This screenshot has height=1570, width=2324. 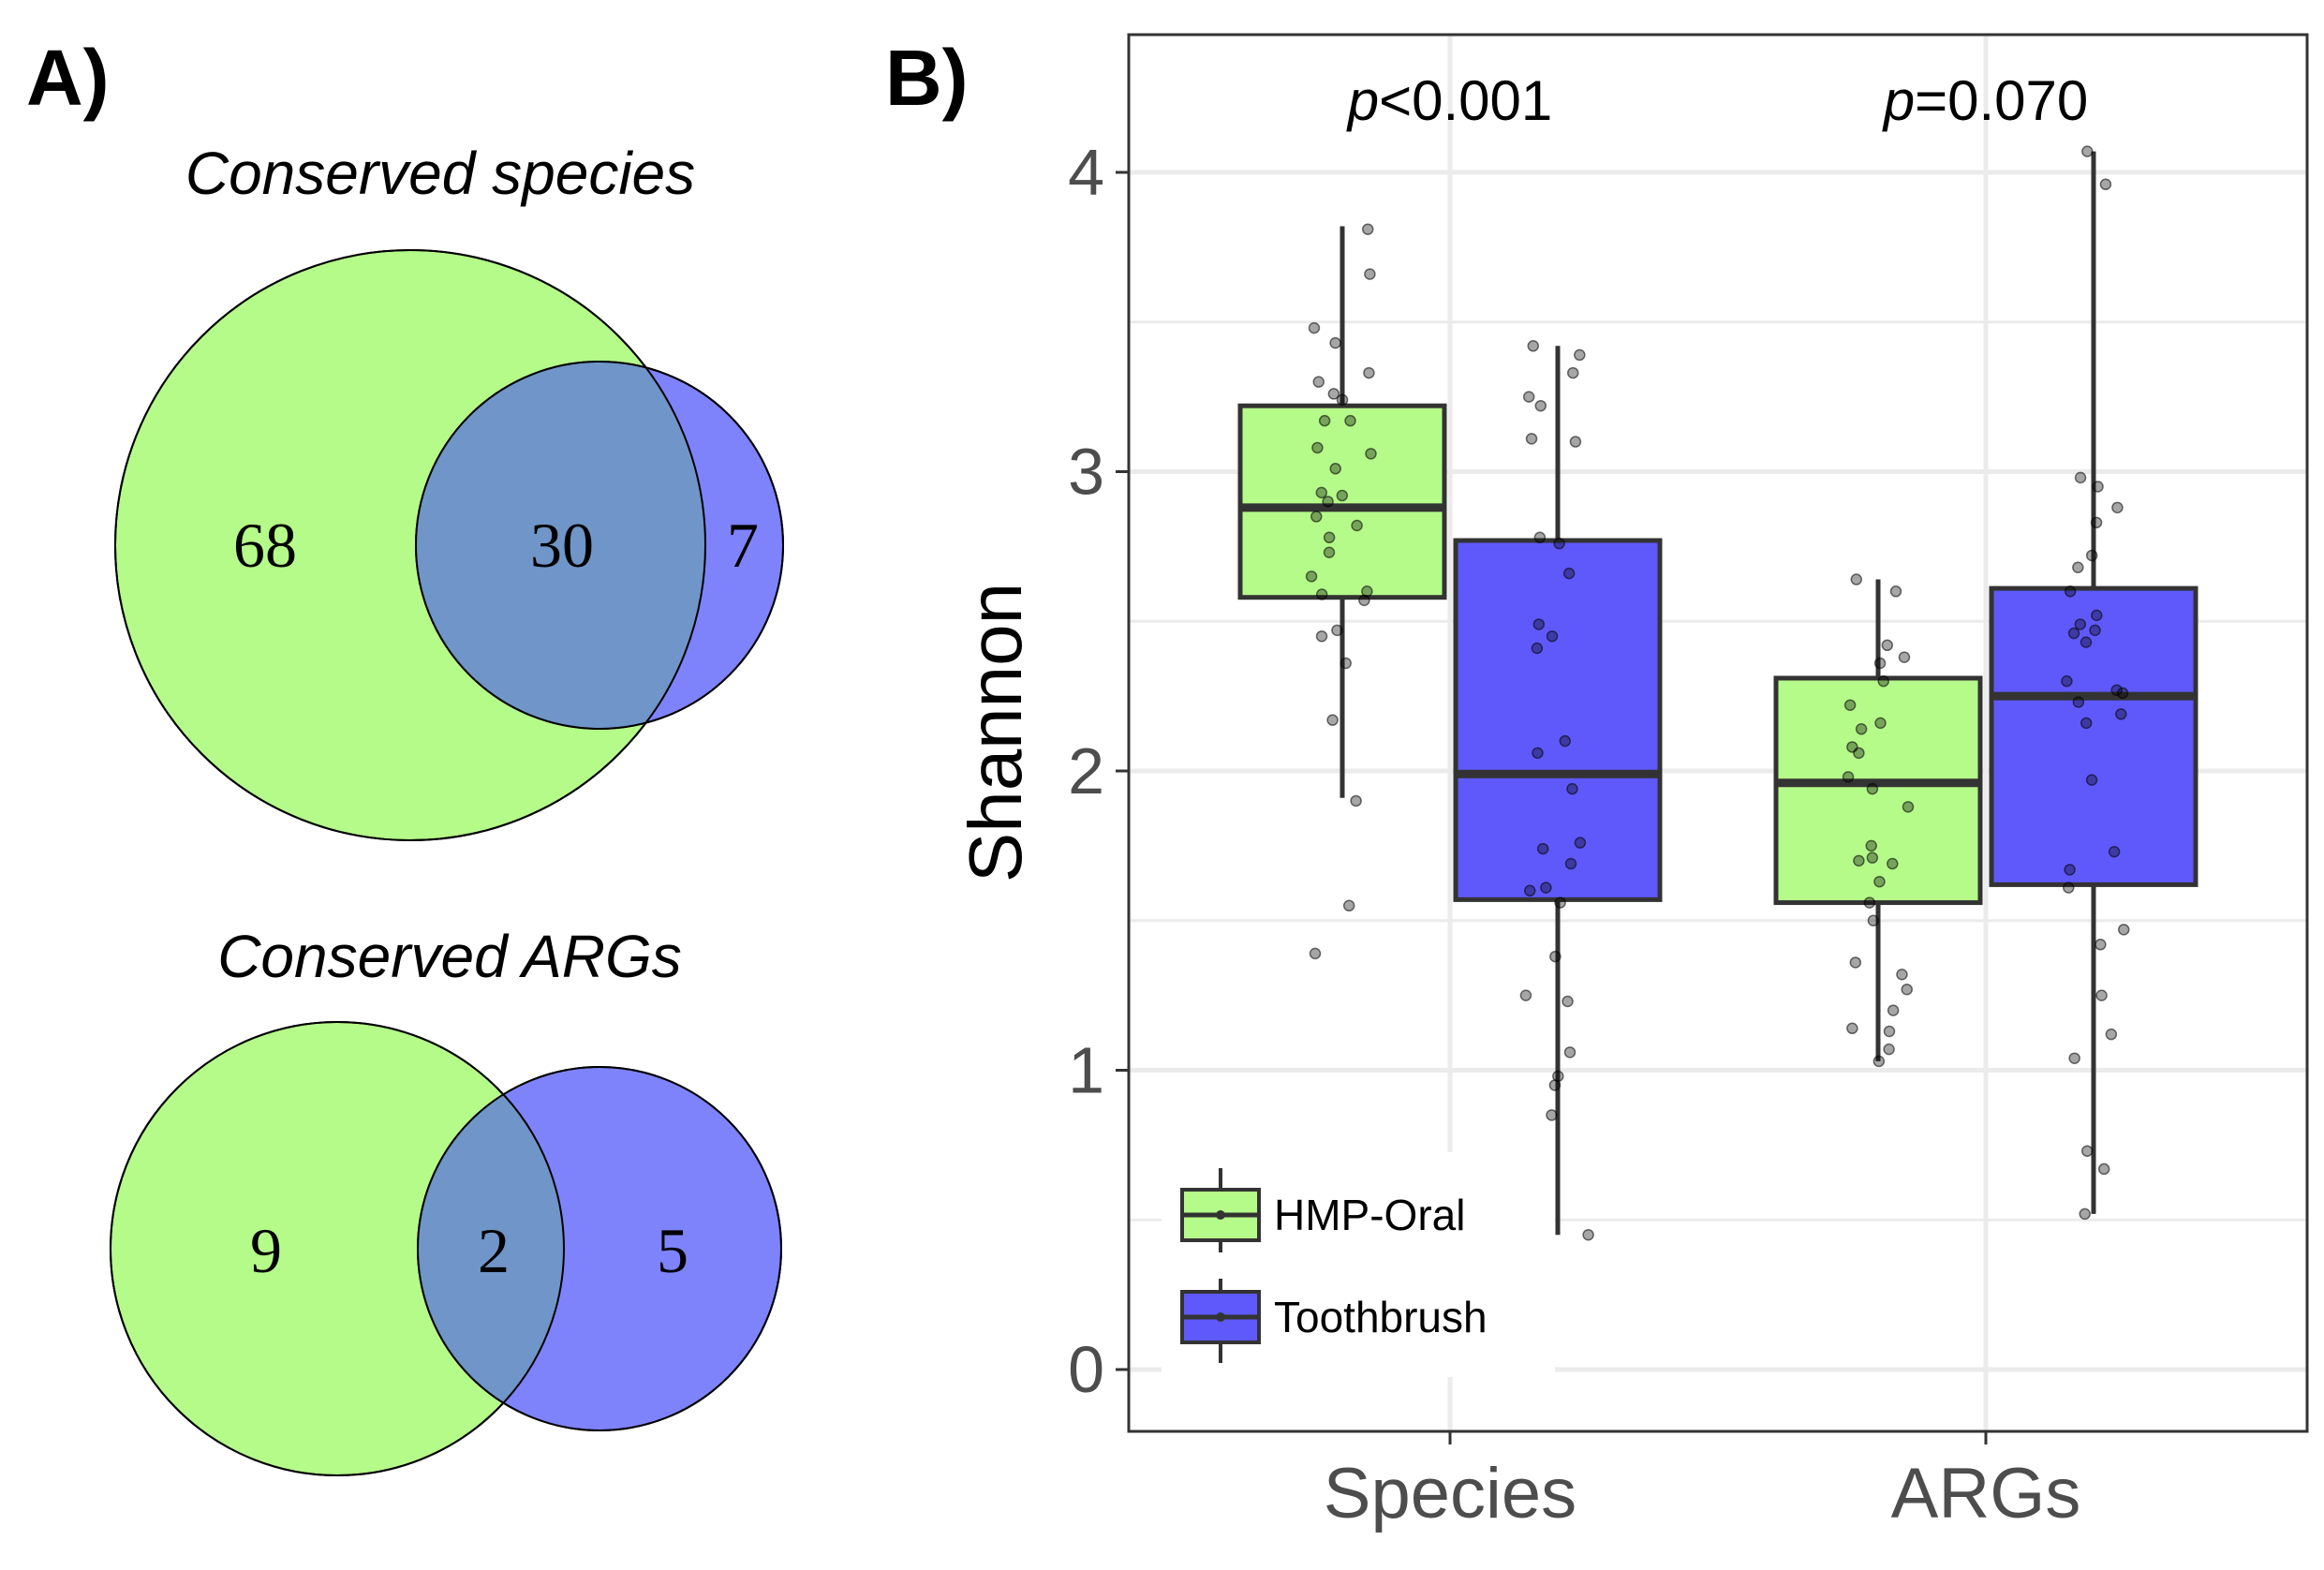 I want to click on venn-species-title: Conserved species, so click(x=440, y=173).